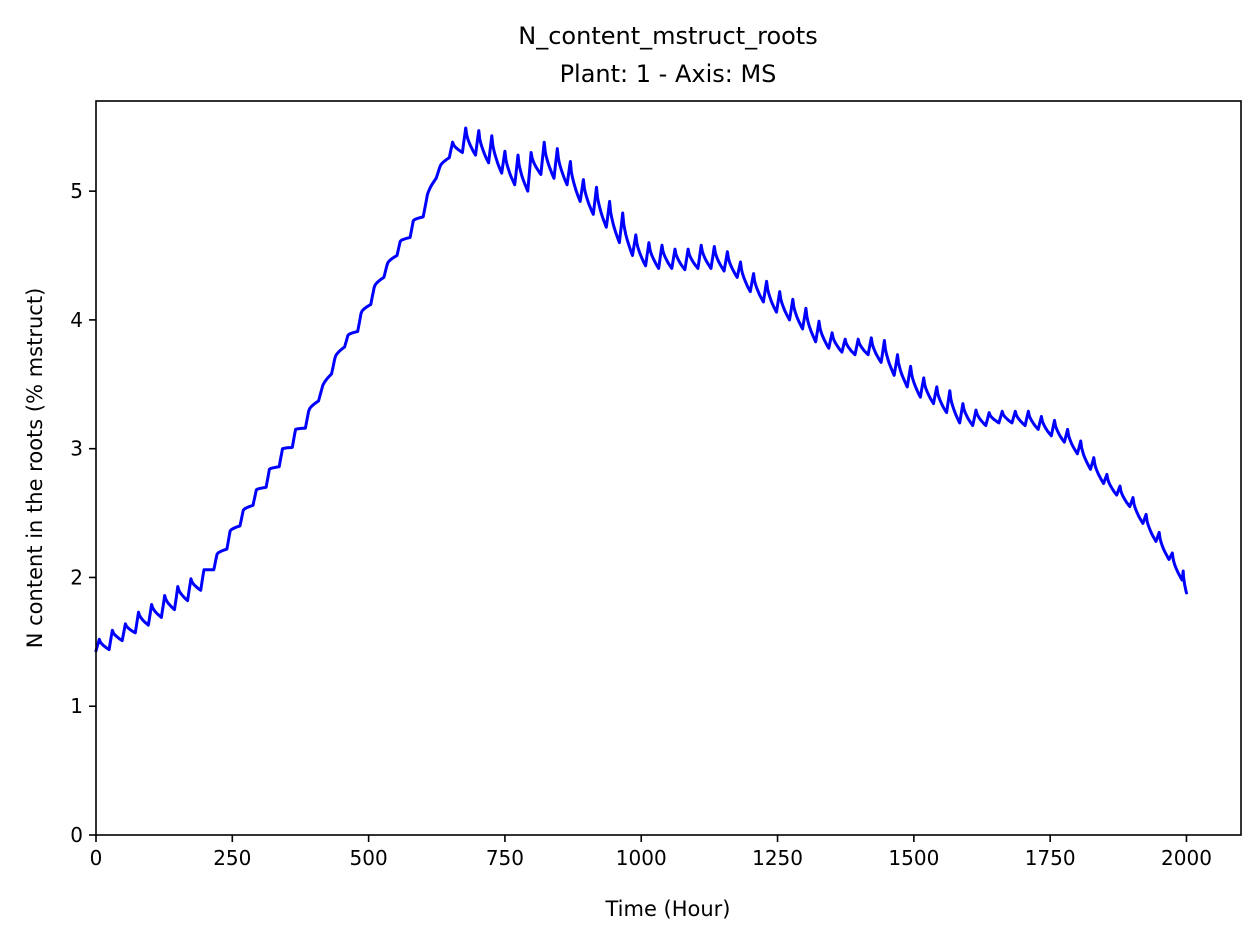  What do you see at coordinates (668, 74) in the screenshot?
I see `chart-subtitle: Plant: 1 - Axis: MS` at bounding box center [668, 74].